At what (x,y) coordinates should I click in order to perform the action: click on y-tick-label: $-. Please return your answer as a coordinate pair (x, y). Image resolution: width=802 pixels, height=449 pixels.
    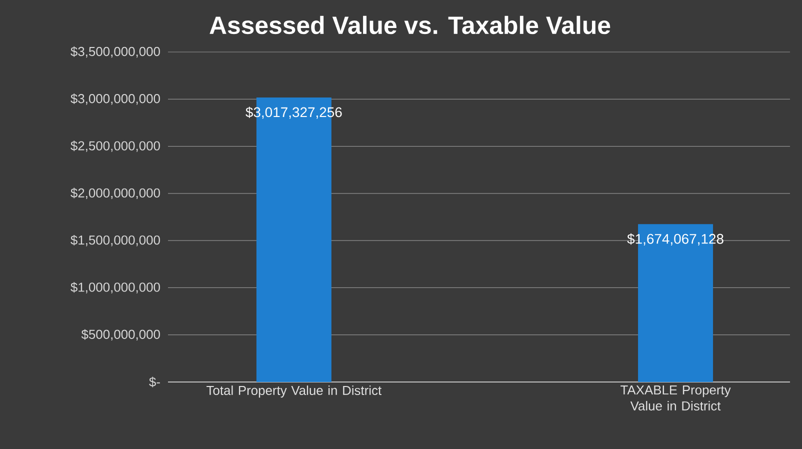
    Looking at the image, I should click on (154, 382).